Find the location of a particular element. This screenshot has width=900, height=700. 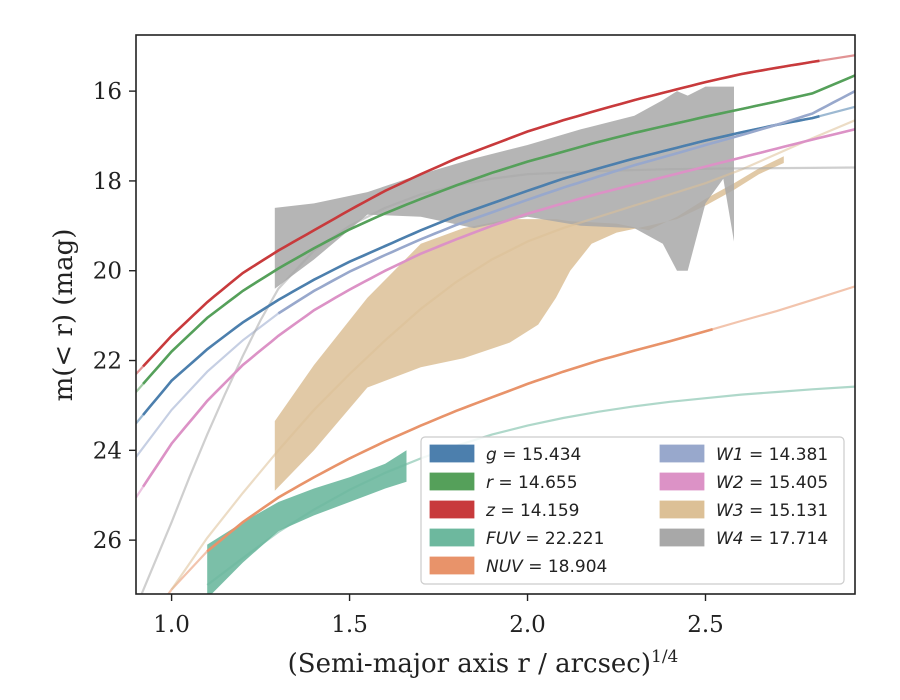

legend-symbol: FUV is located at coordinates (503, 539).